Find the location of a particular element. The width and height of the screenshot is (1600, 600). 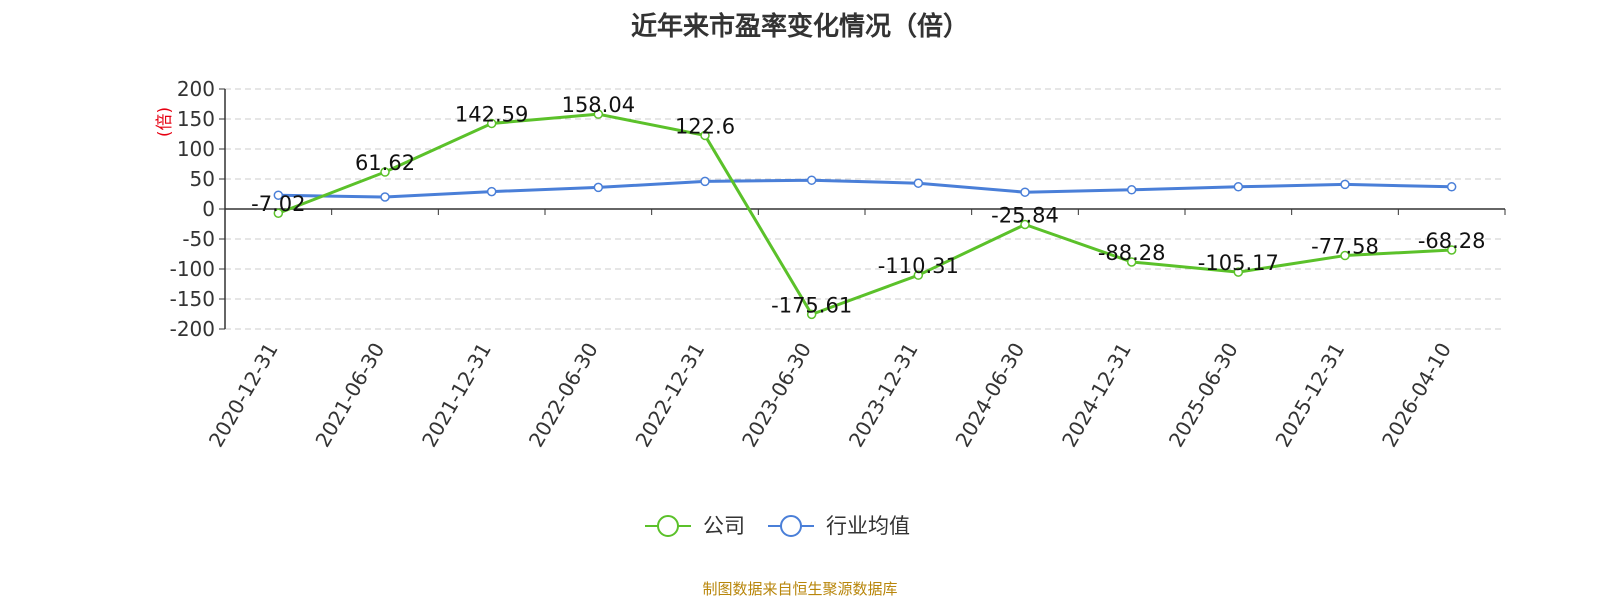

data-label: -110.31 is located at coordinates (918, 266).